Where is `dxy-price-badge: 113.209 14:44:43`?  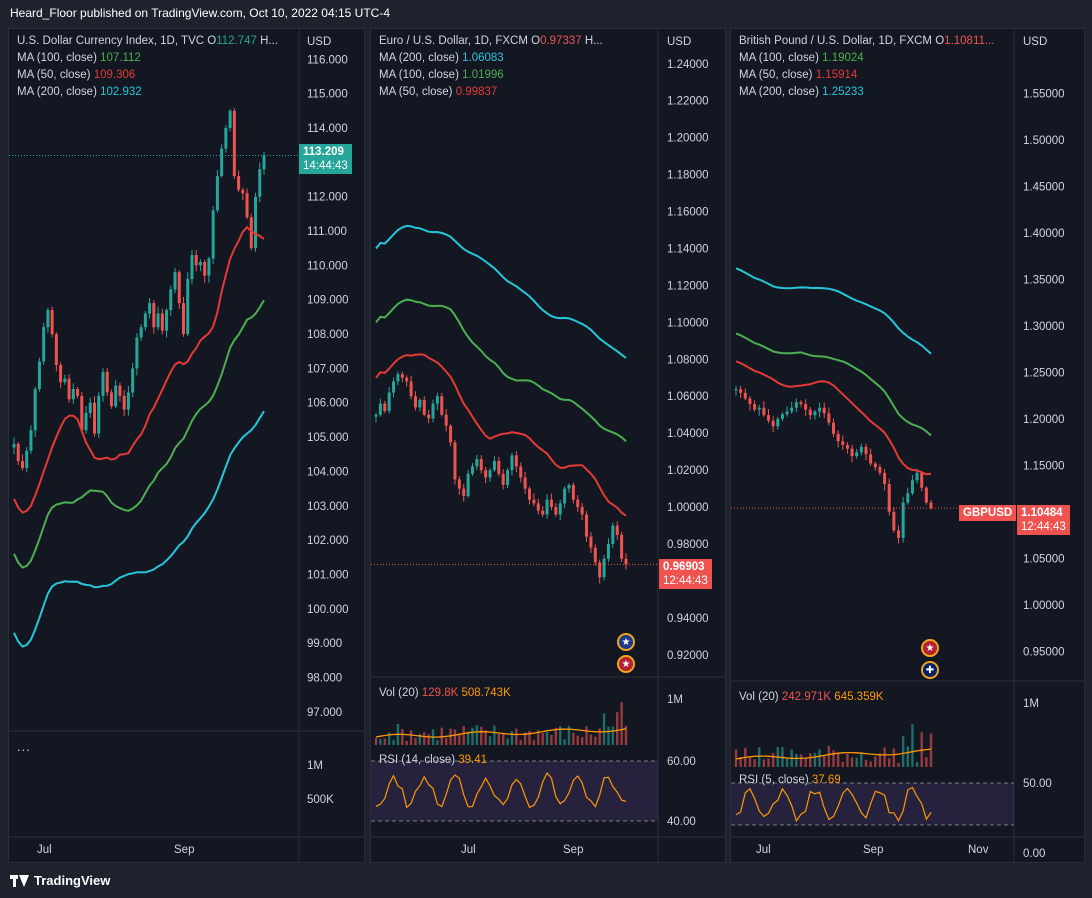 dxy-price-badge: 113.209 14:44:43 is located at coordinates (325, 159).